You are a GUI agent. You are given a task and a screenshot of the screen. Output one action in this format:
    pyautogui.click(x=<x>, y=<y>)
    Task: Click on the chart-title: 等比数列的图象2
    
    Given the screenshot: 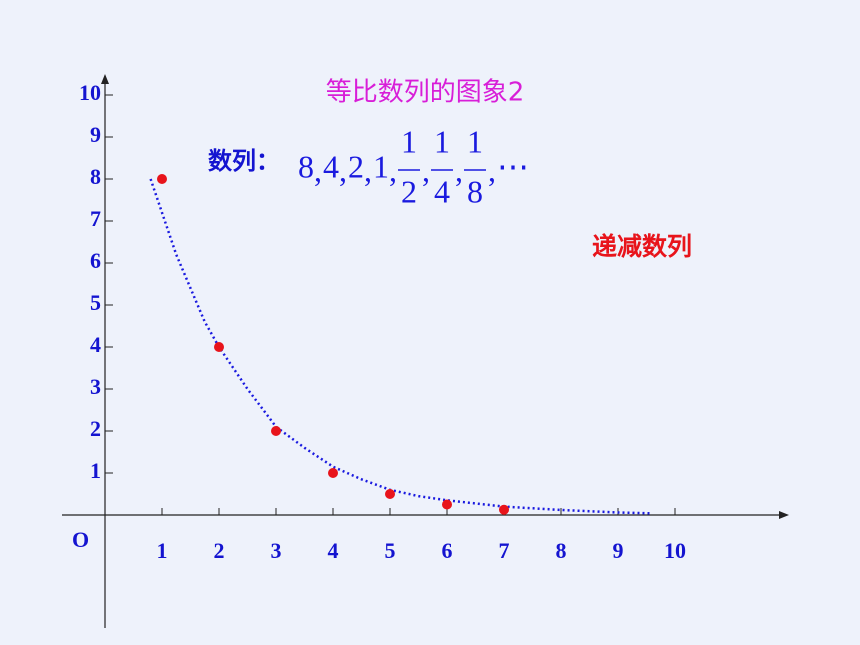 What is the action you would take?
    pyautogui.click(x=425, y=93)
    